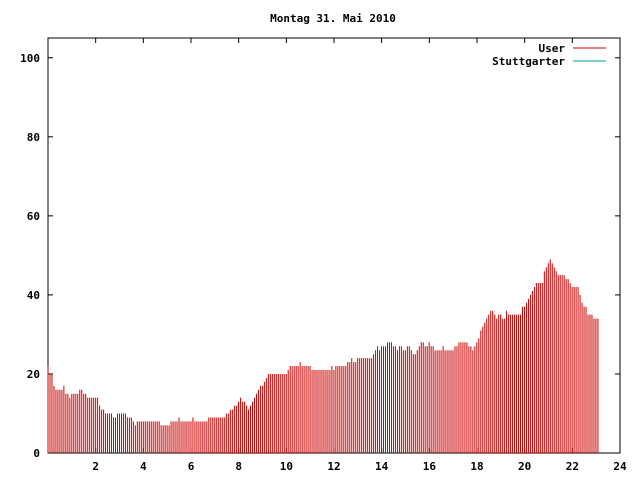 Image resolution: width=640 pixels, height=480 pixels. Describe the element at coordinates (476, 466) in the screenshot. I see `x-tick-label: 18` at that location.